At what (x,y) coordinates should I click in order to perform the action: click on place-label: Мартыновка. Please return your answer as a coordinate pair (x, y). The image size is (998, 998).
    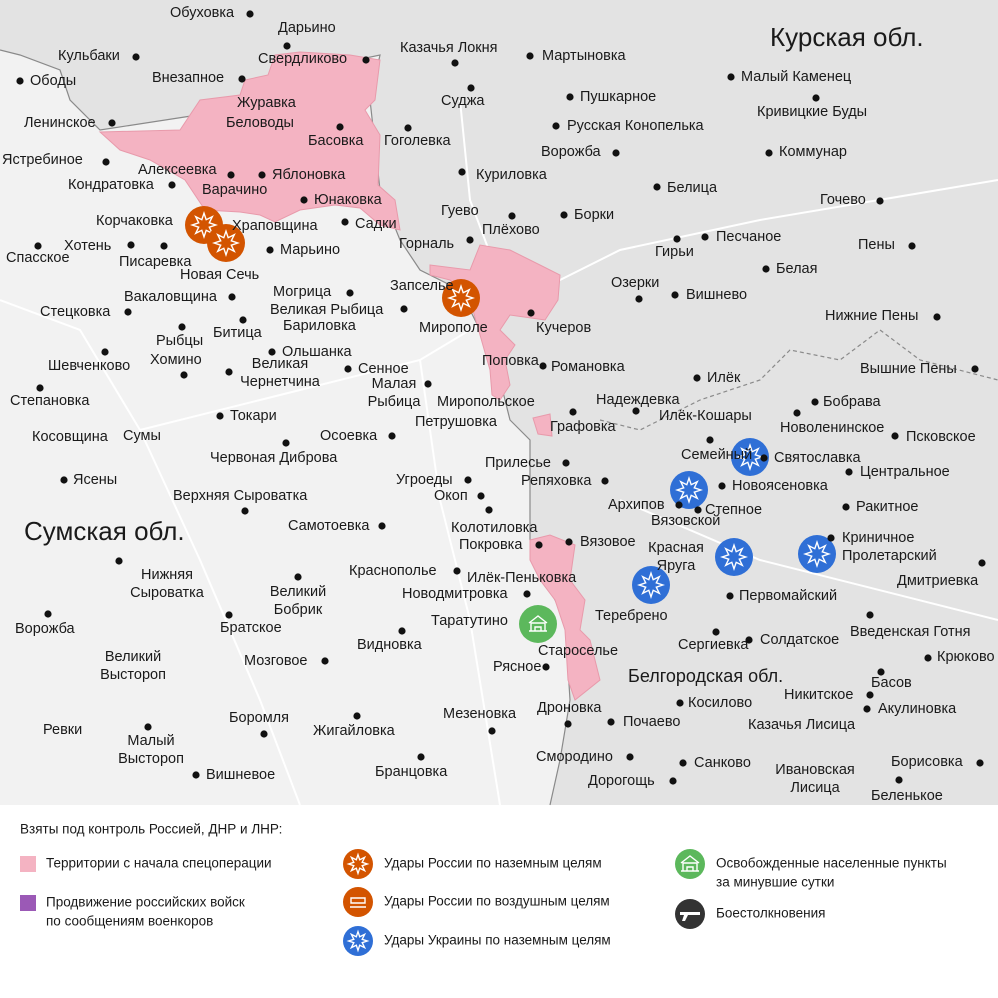
    Looking at the image, I should click on (584, 56).